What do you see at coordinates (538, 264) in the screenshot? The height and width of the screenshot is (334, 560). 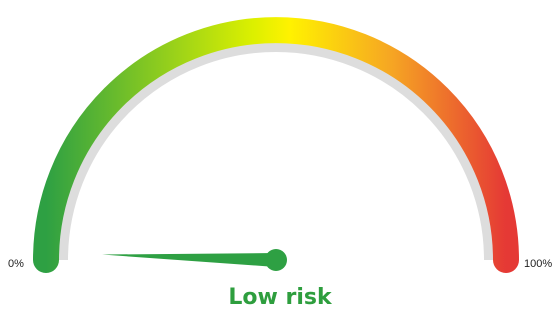 I see `gauge-max-label: 100%` at bounding box center [538, 264].